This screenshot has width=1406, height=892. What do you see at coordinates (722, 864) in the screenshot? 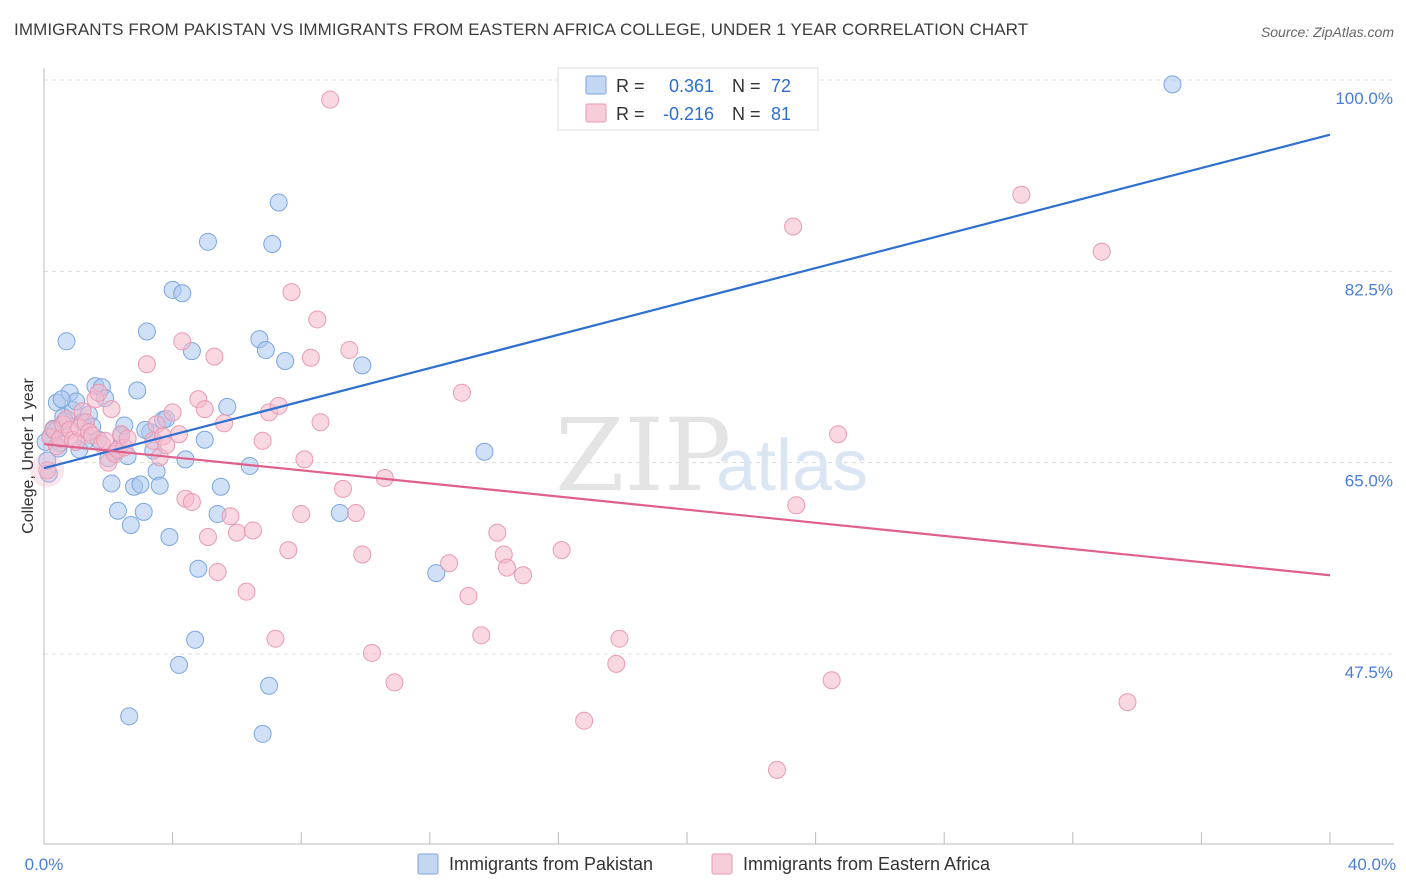
I see `bottom-legend-swatch-eastern-africa` at bounding box center [722, 864].